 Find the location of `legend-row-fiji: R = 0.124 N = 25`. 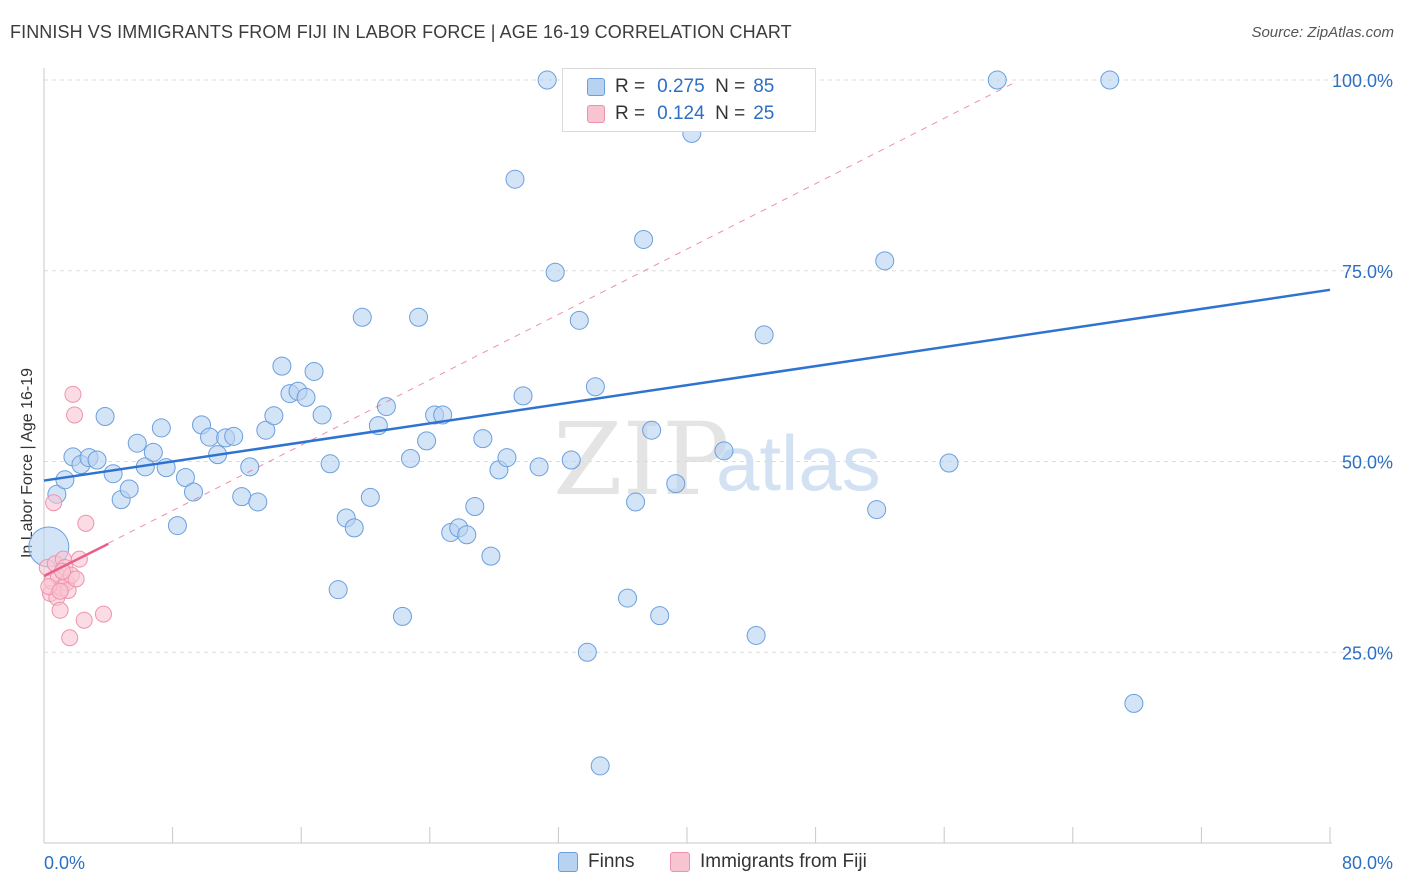

legend-row-fiji: R = 0.124 N = 25 is located at coordinates (680, 114).